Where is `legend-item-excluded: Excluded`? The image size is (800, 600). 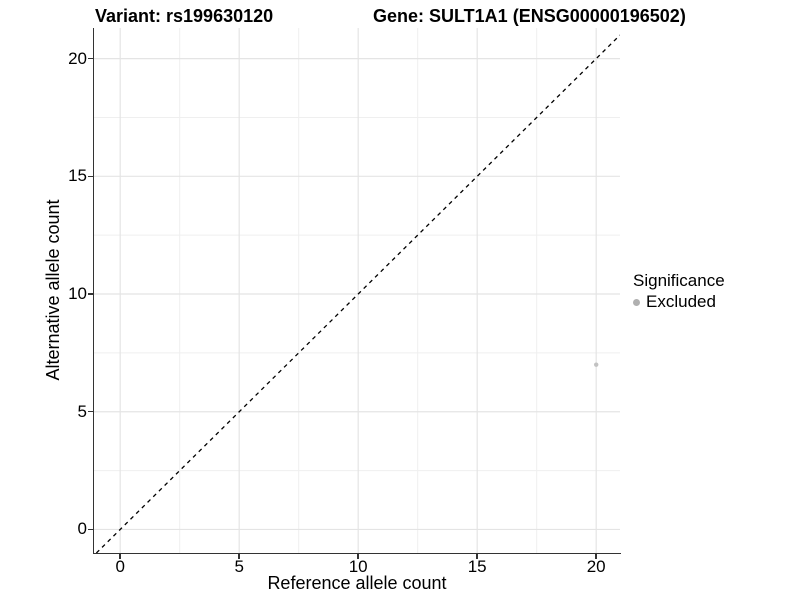
legend-item-excluded: Excluded is located at coordinates (679, 302).